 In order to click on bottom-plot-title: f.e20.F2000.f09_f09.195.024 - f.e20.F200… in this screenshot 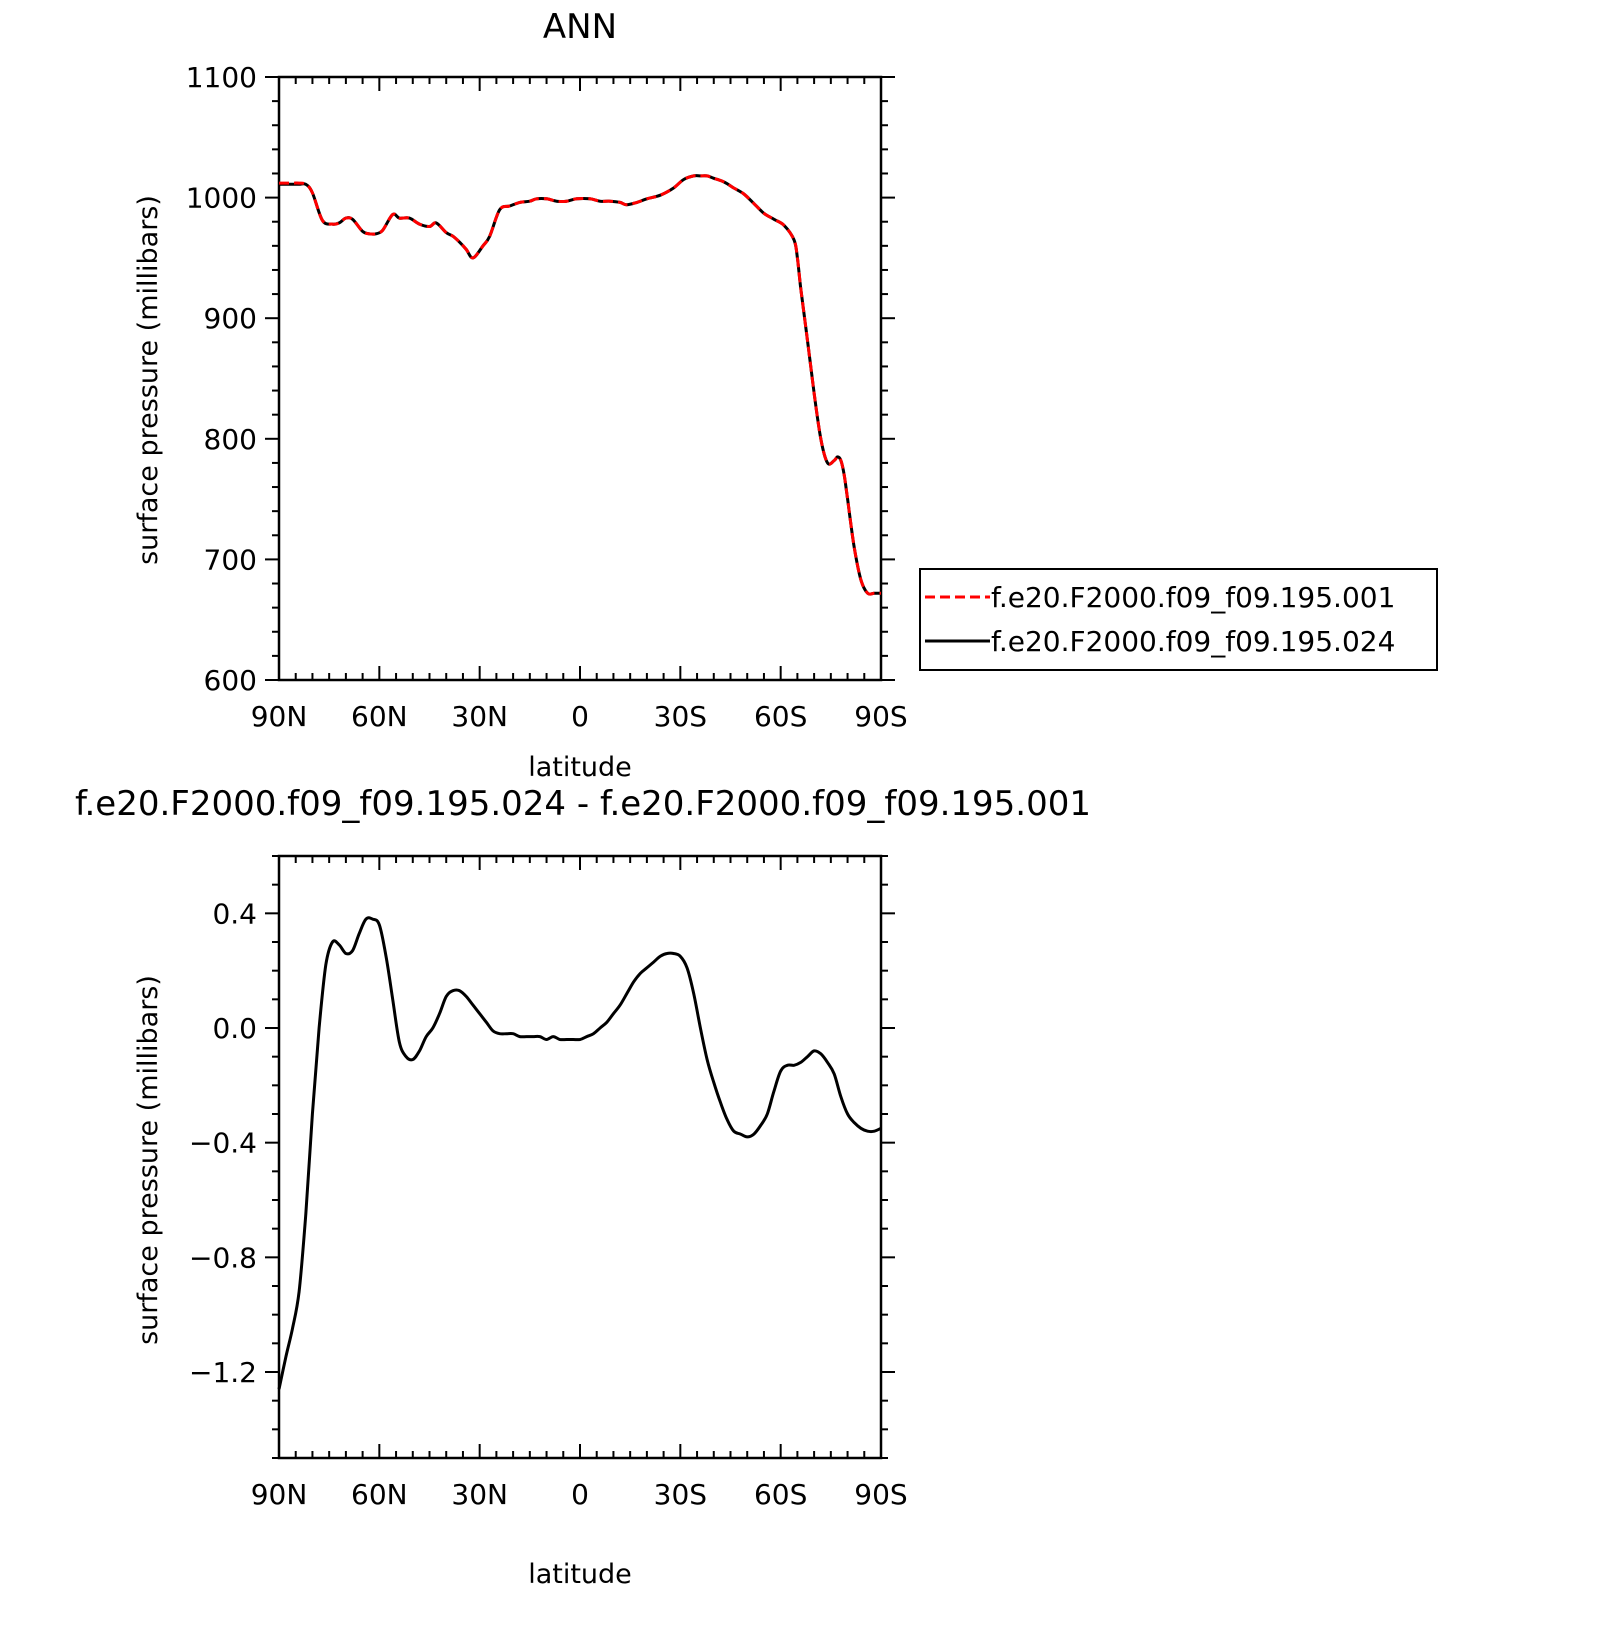, I will do `click(583, 804)`.